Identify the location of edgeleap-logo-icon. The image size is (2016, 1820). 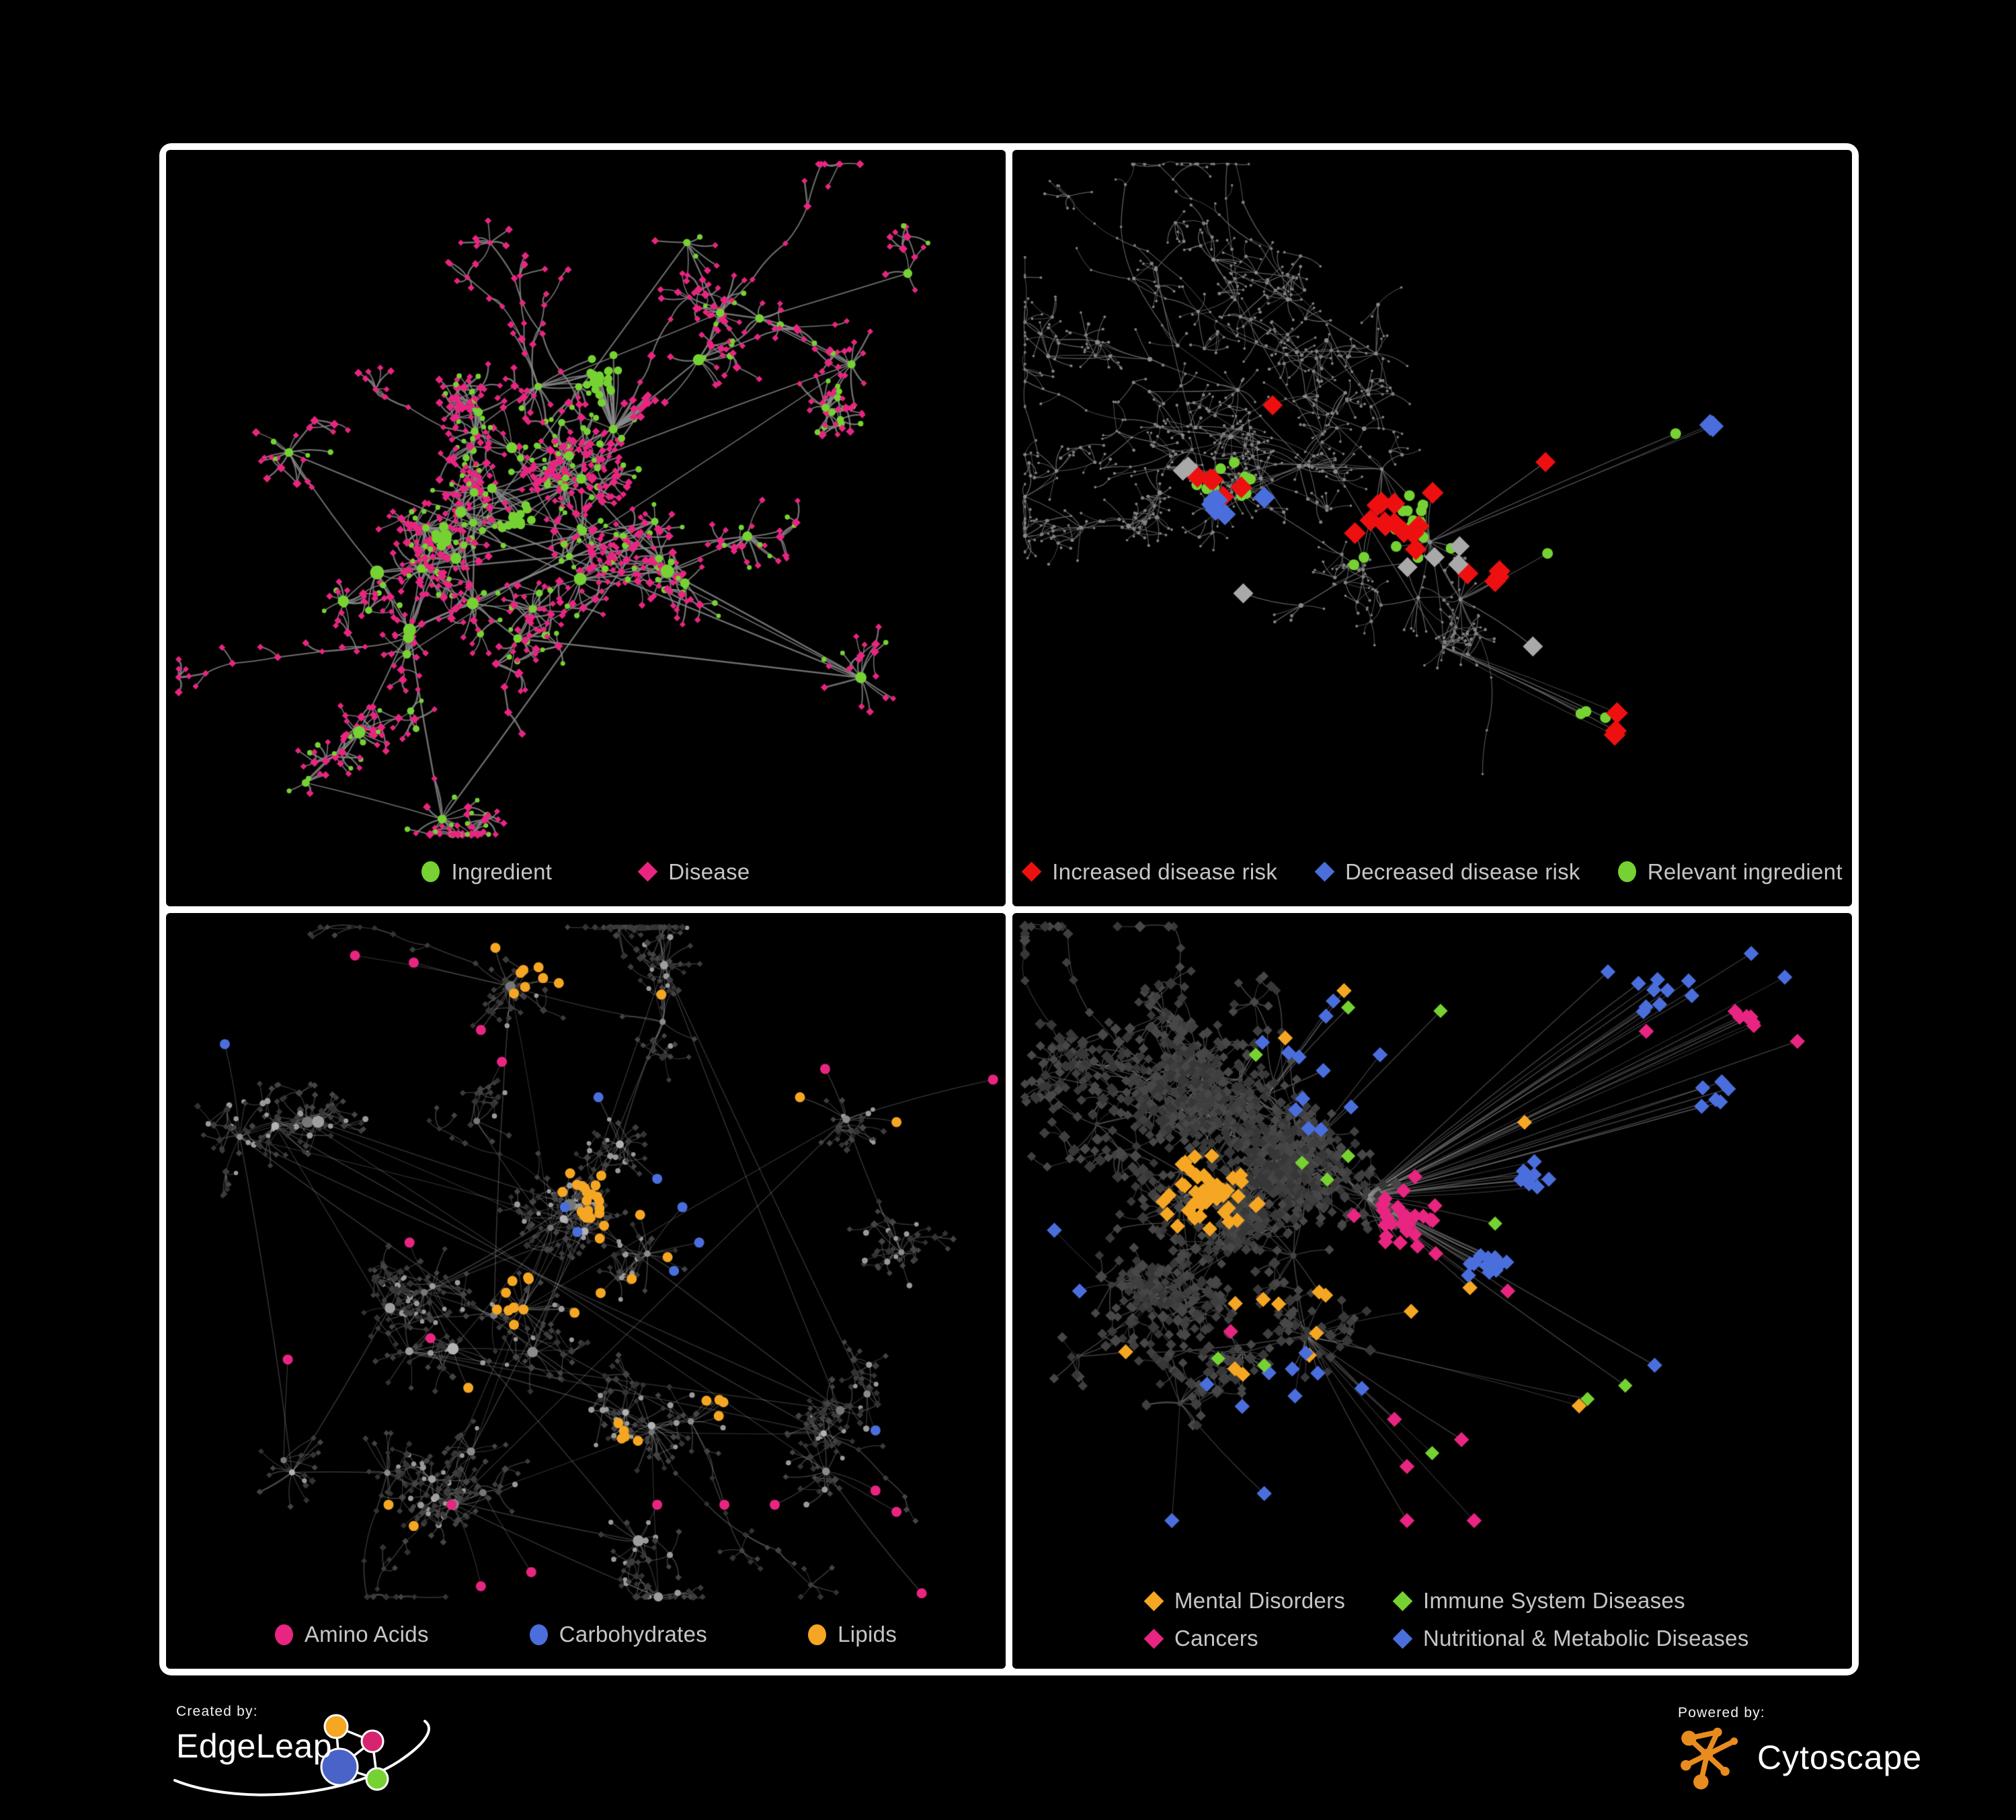
(301, 1755).